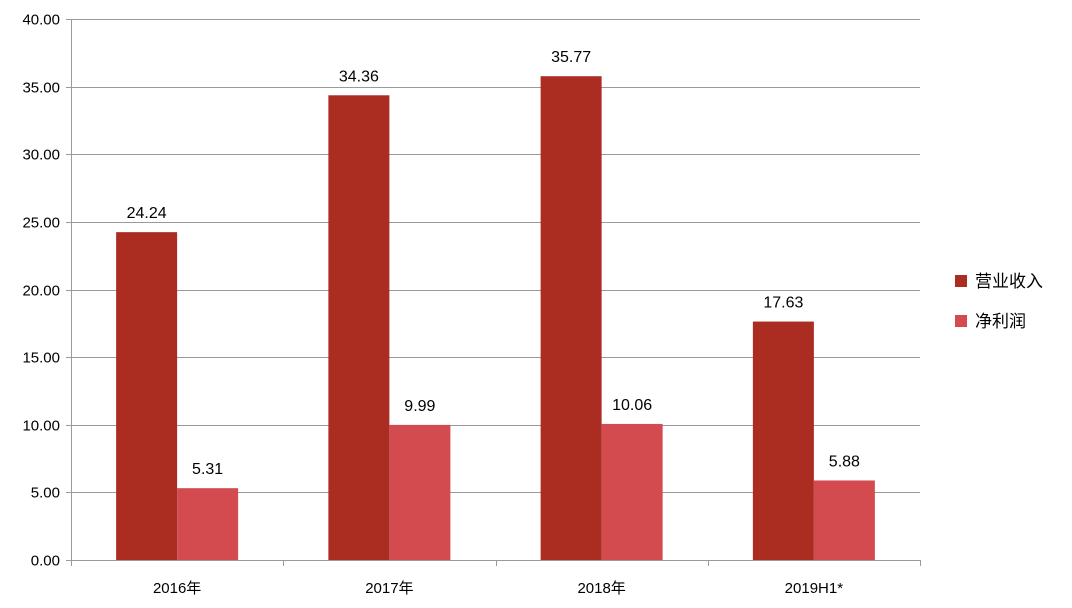 This screenshot has height=608, width=1072. What do you see at coordinates (359, 76) in the screenshot?
I see `data-label: 34.36` at bounding box center [359, 76].